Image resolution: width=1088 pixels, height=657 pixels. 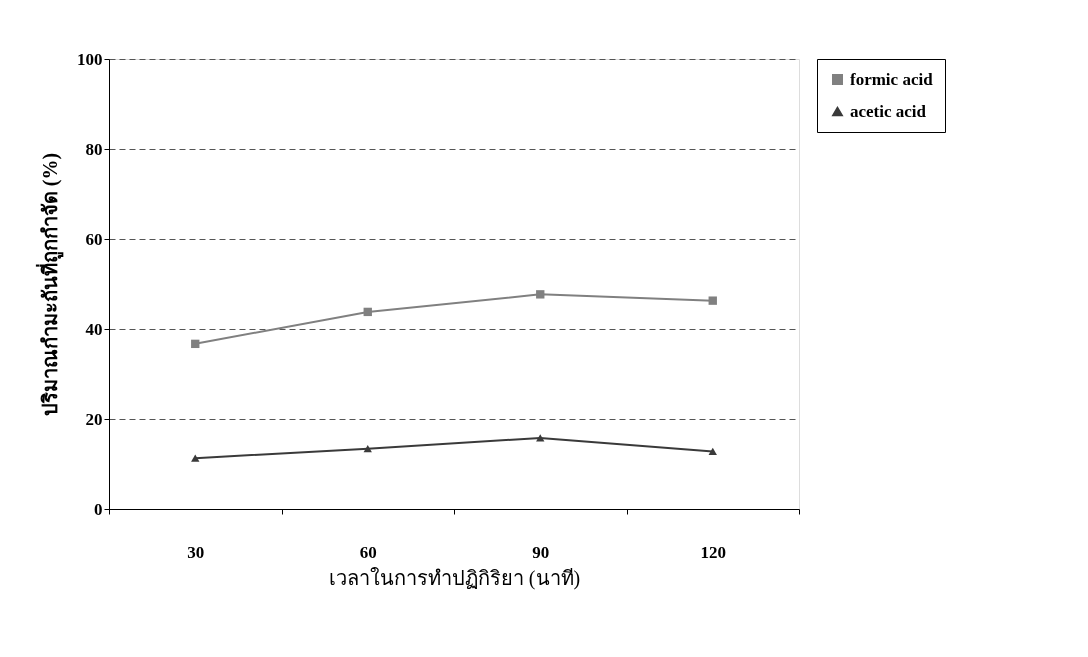 I want to click on y-tick-label: 20, so click(x=94, y=419).